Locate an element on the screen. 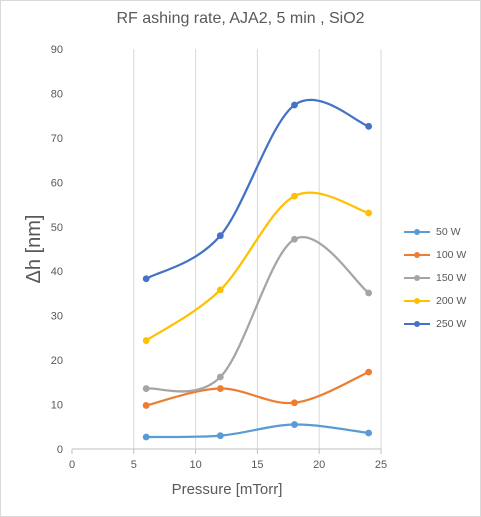 The image size is (481, 517). axes is located at coordinates (226, 451).